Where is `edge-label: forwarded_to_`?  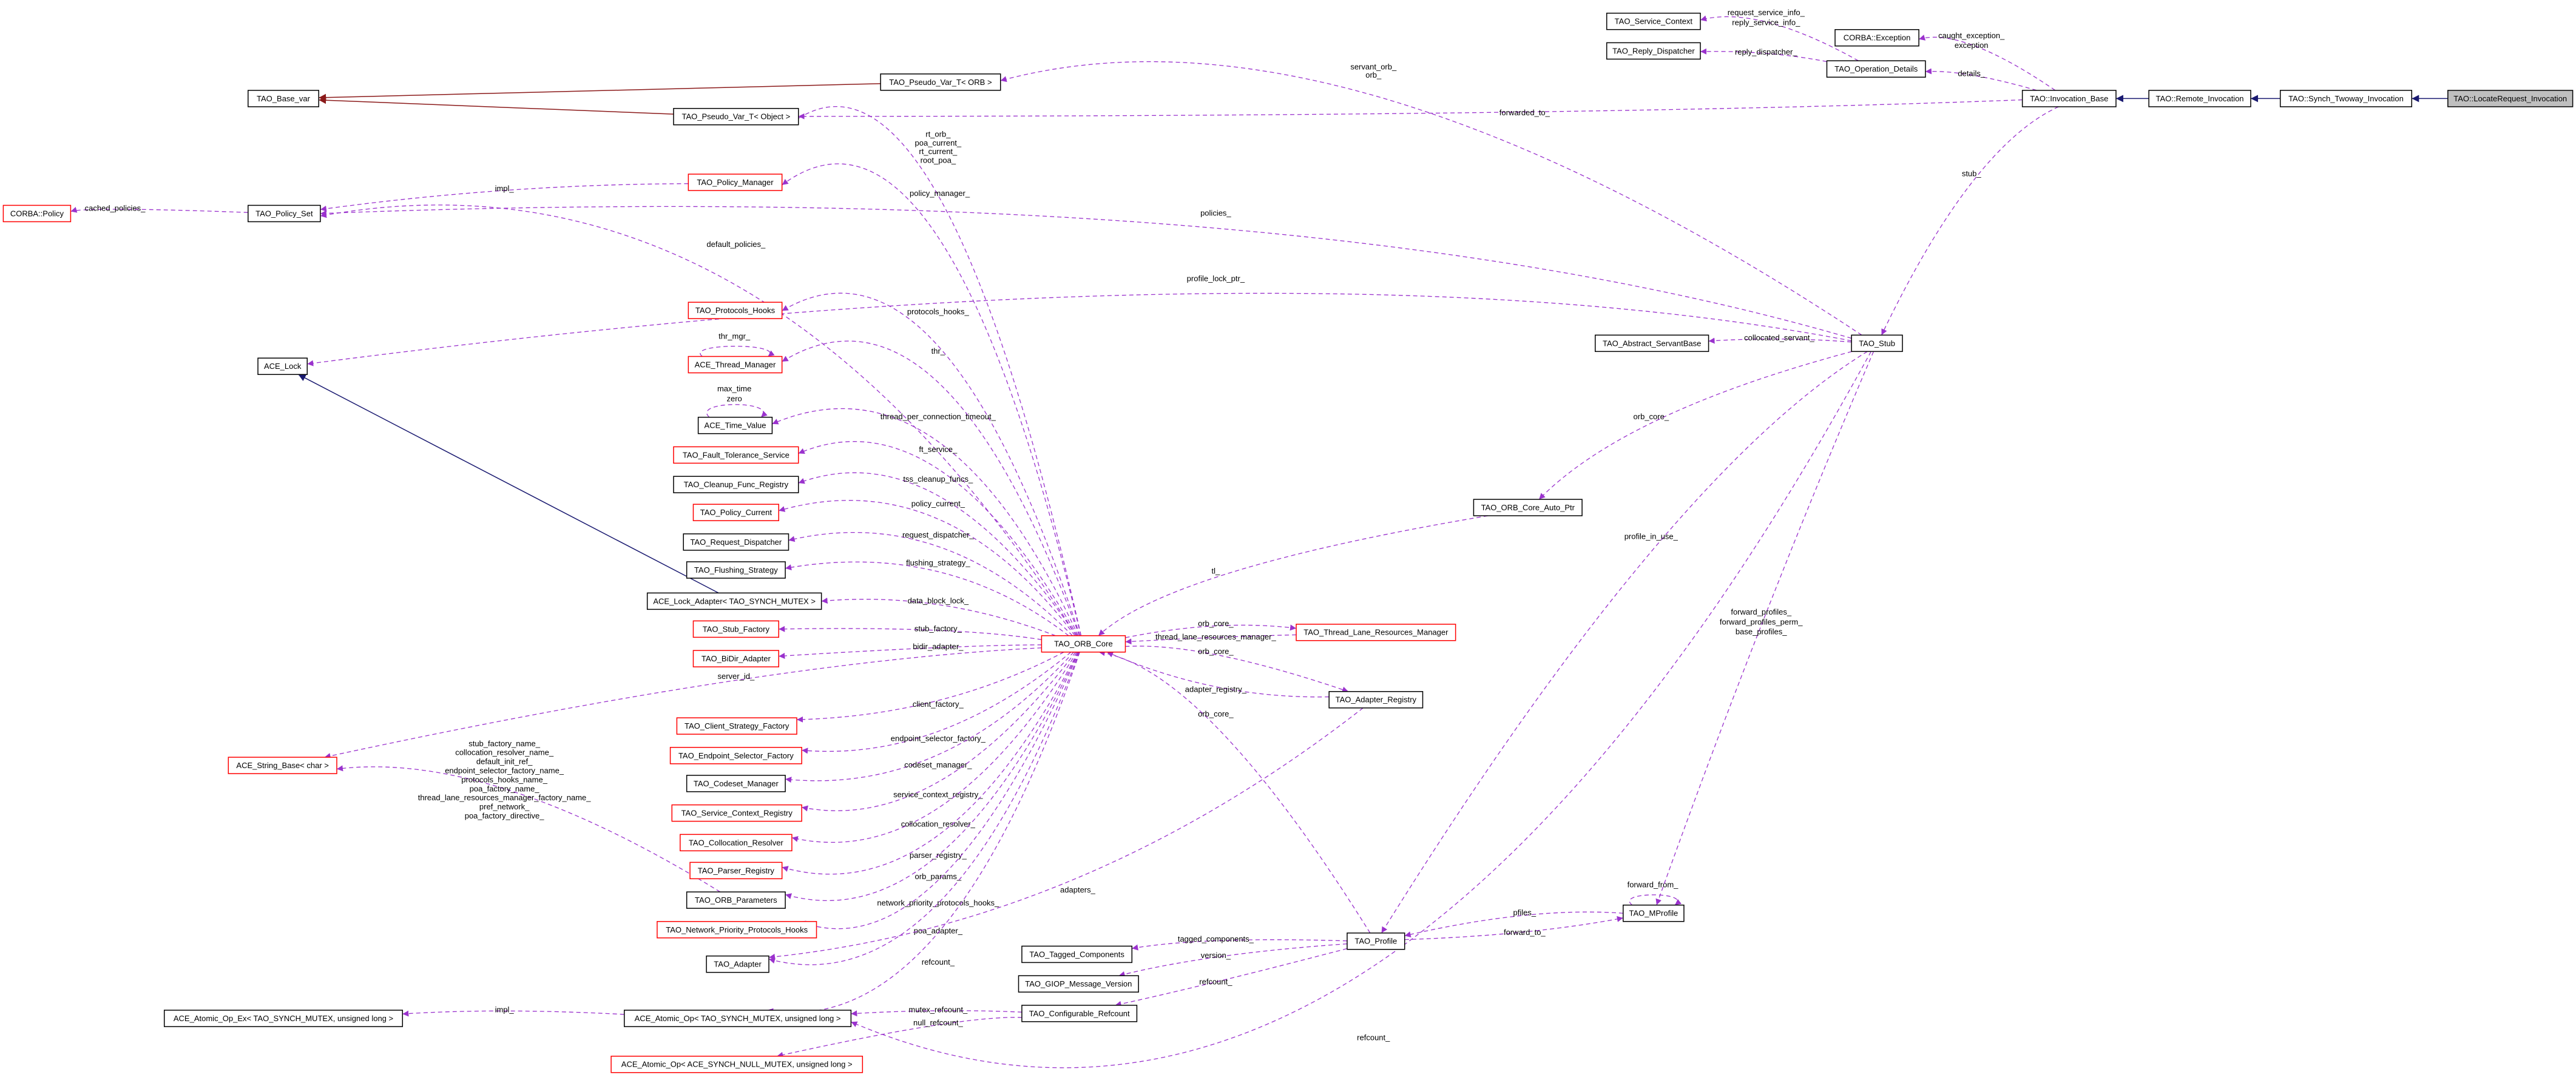 edge-label: forwarded_to_ is located at coordinates (1524, 112).